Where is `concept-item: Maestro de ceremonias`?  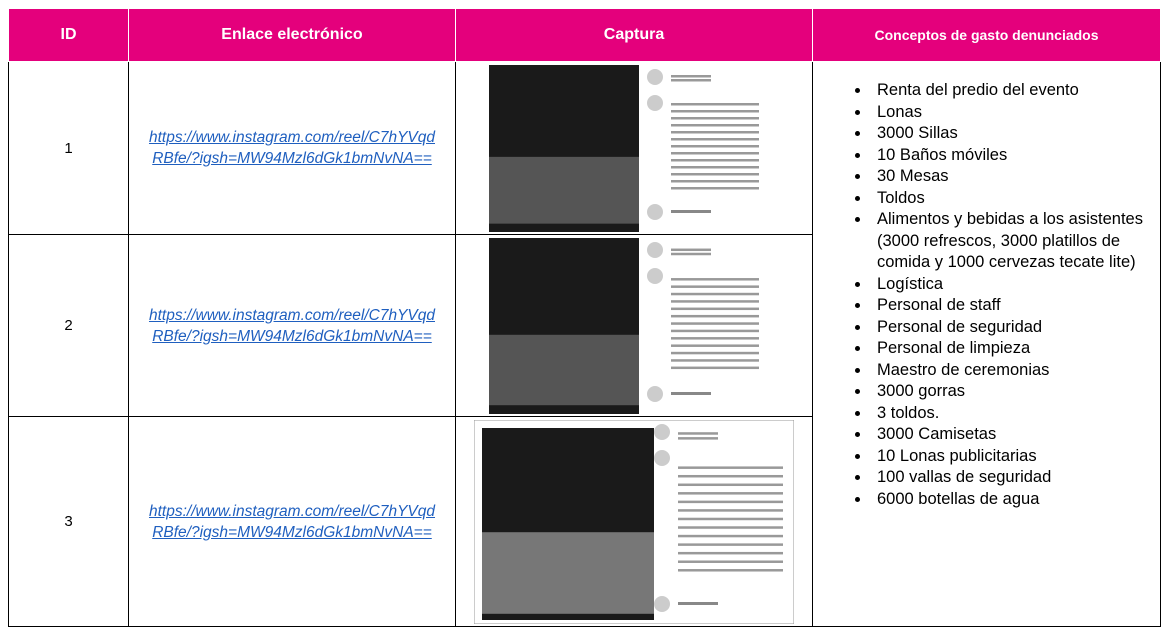
concept-item: Maestro de ceremonias is located at coordinates (1015, 371).